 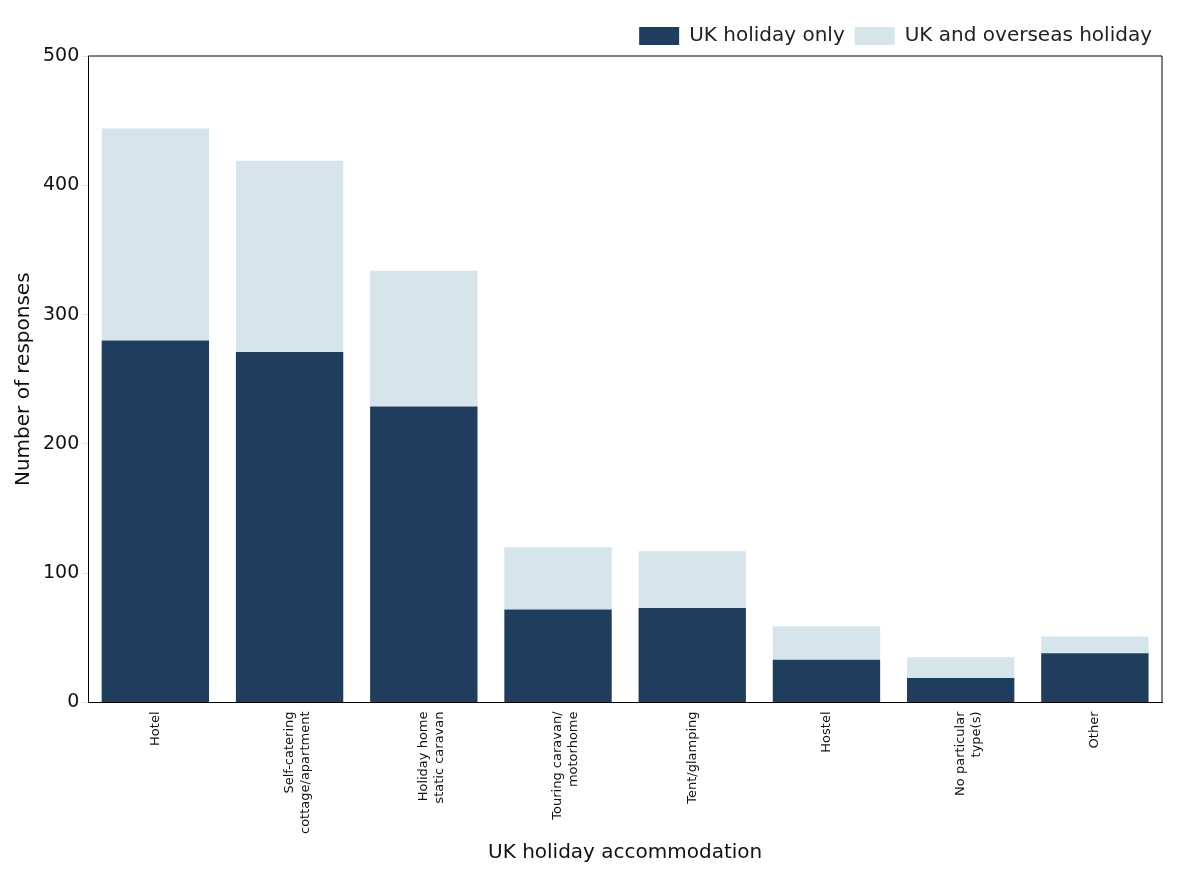 What do you see at coordinates (61, 312) in the screenshot?
I see `y-tick-label: 300` at bounding box center [61, 312].